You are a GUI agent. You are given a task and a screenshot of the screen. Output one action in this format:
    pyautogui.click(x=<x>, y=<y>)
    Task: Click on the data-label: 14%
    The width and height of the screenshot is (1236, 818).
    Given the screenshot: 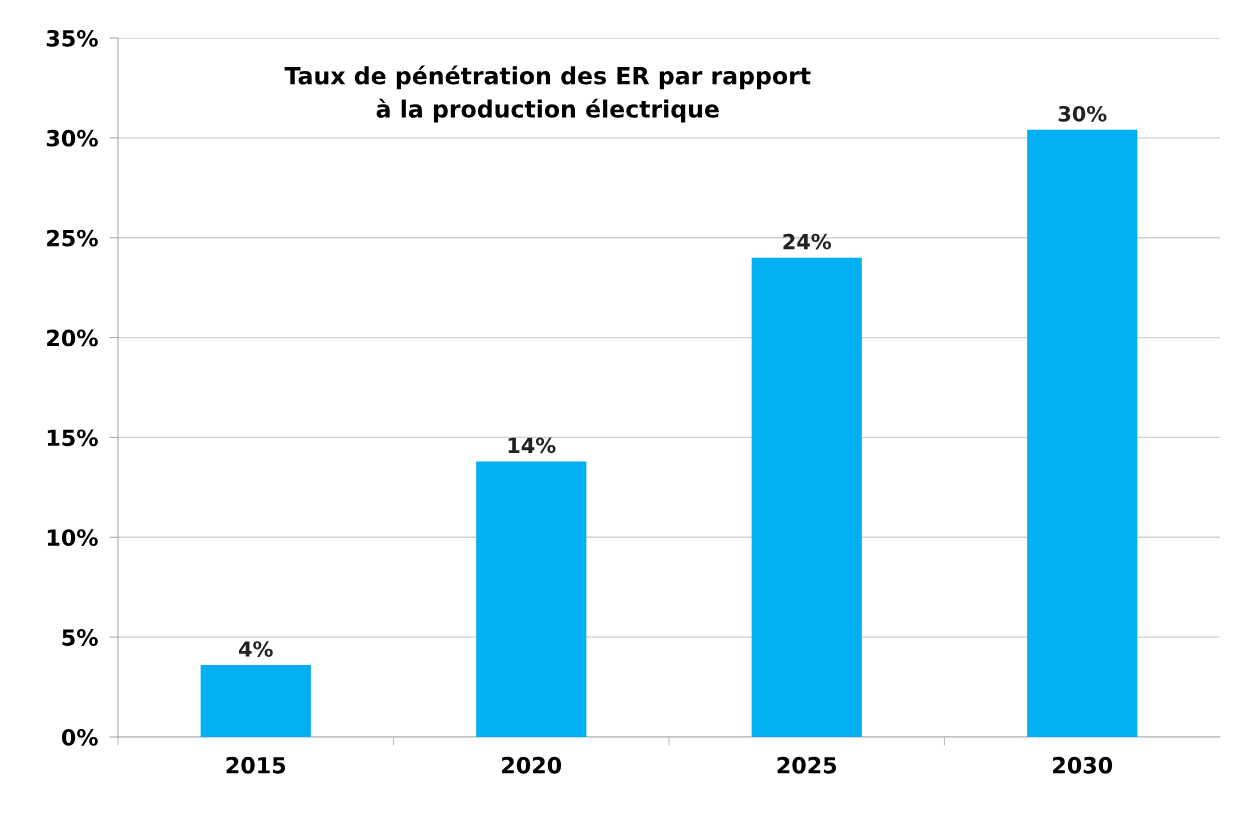 What is the action you would take?
    pyautogui.click(x=532, y=445)
    